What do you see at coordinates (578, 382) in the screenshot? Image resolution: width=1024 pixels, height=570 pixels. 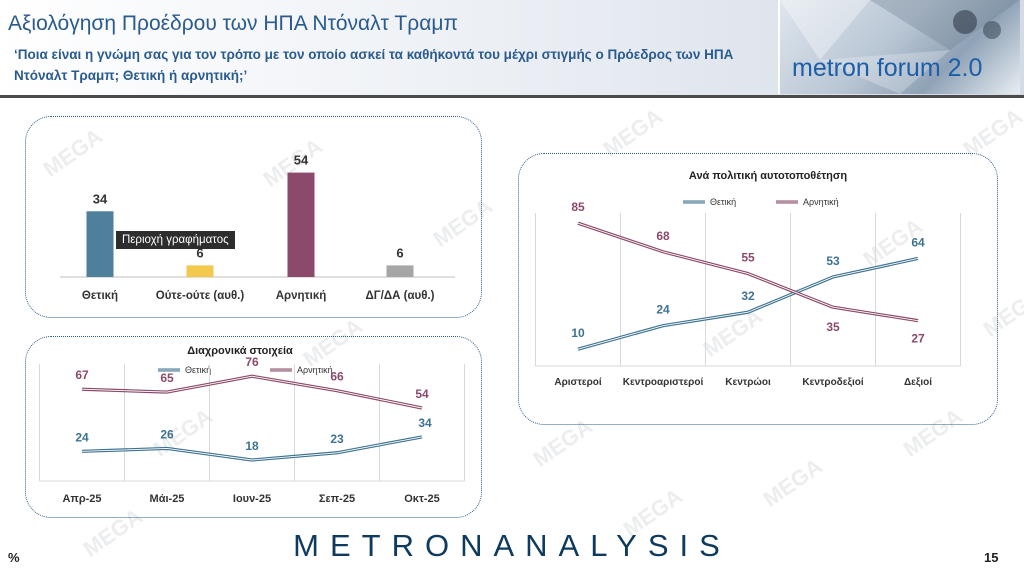 I see `x-tick-label: Αριστεροί` at bounding box center [578, 382].